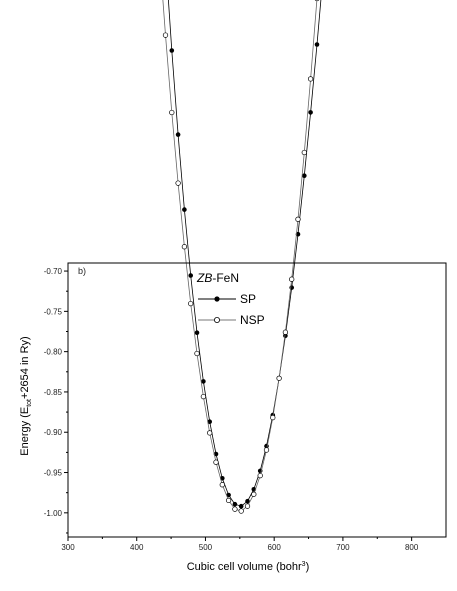  Describe the element at coordinates (275, 547) in the screenshot. I see `x-tick-label: 600` at that location.